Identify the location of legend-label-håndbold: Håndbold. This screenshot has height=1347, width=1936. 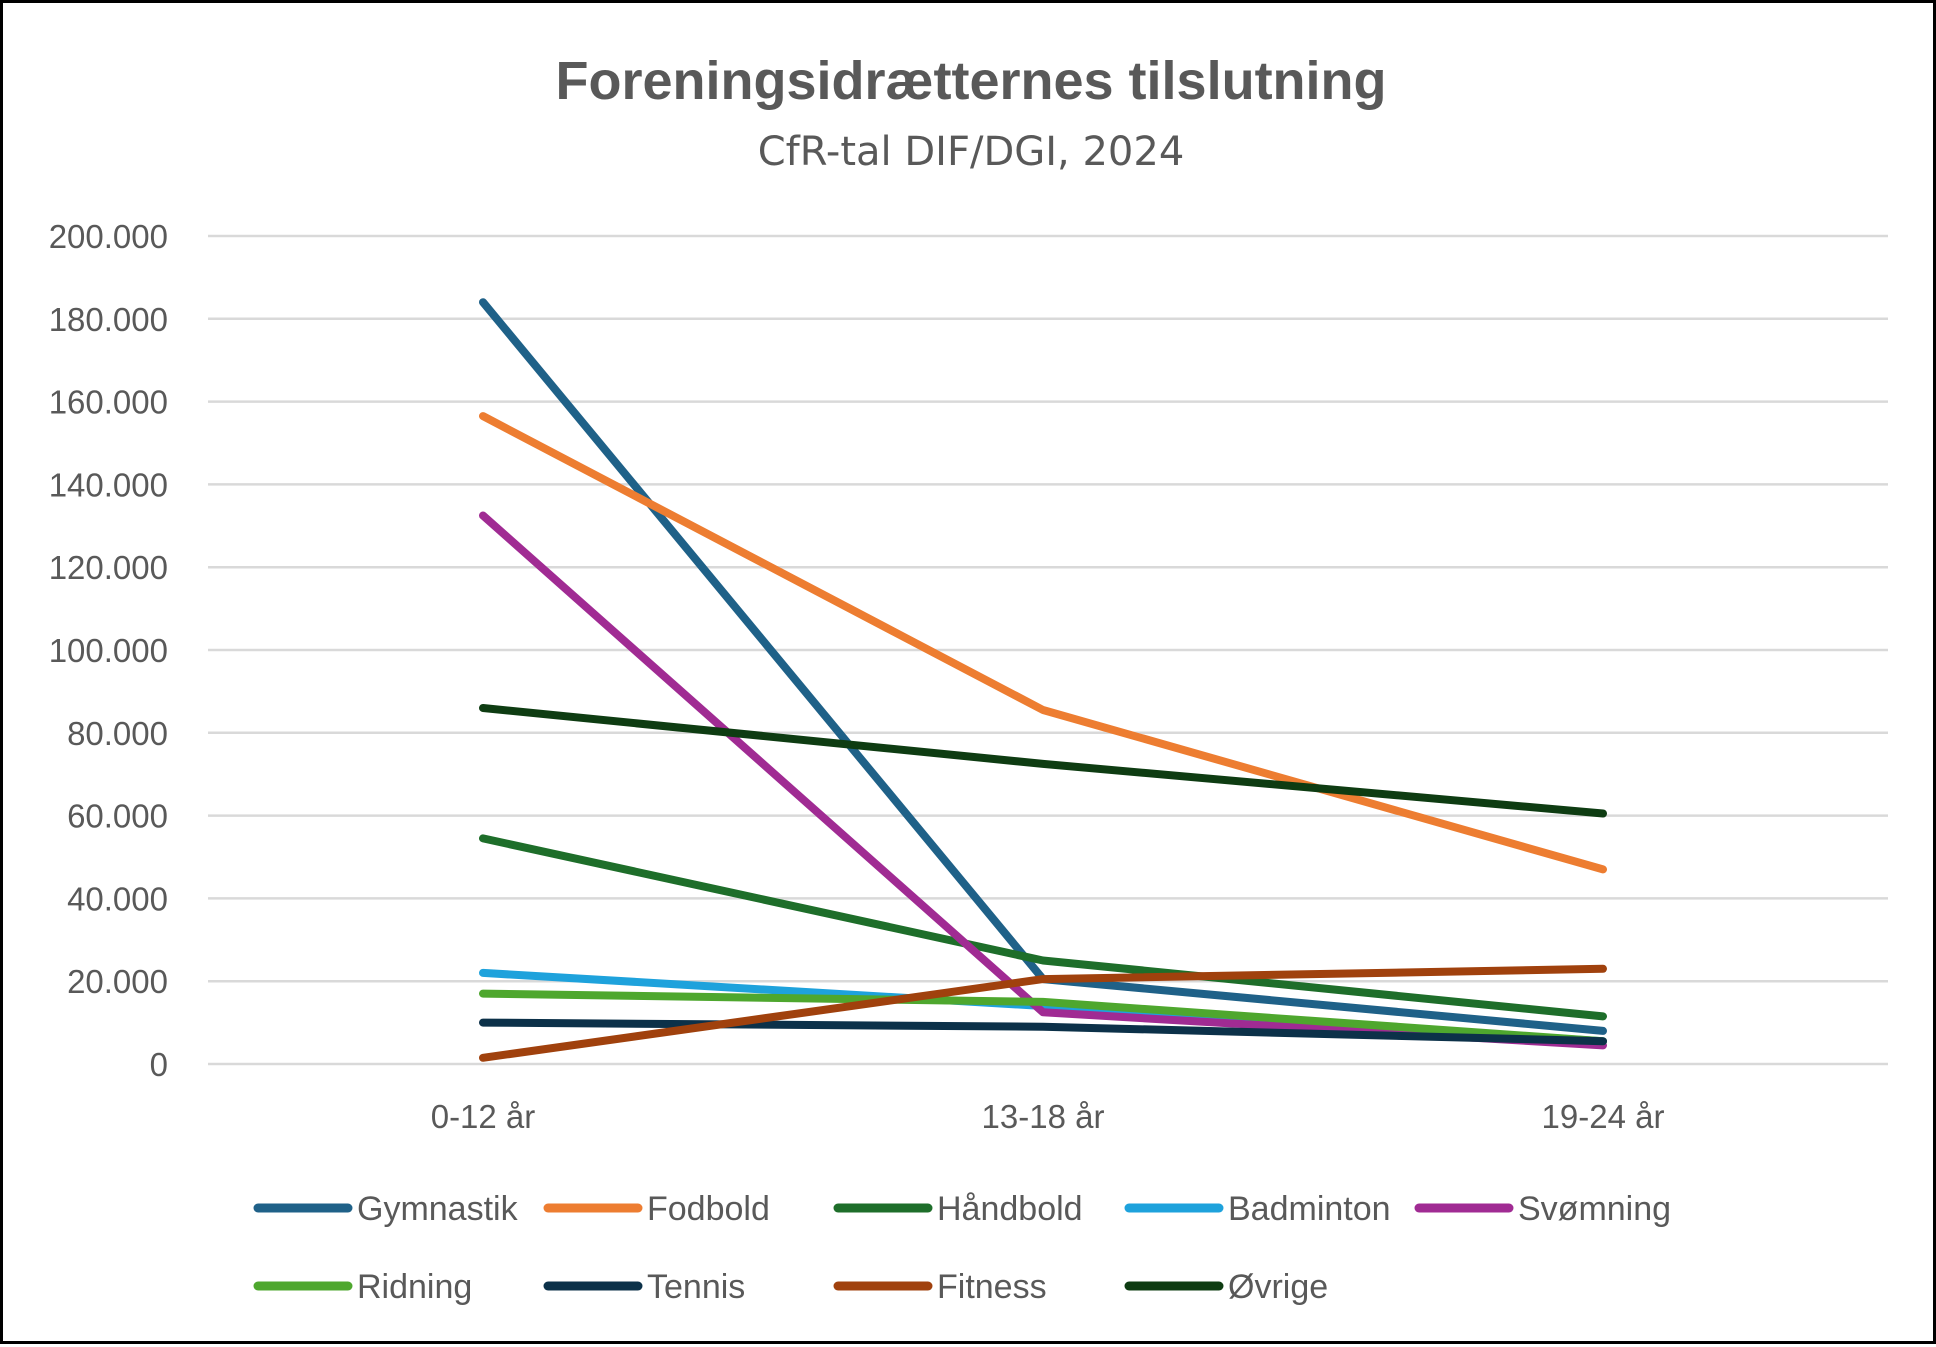
(1010, 1209).